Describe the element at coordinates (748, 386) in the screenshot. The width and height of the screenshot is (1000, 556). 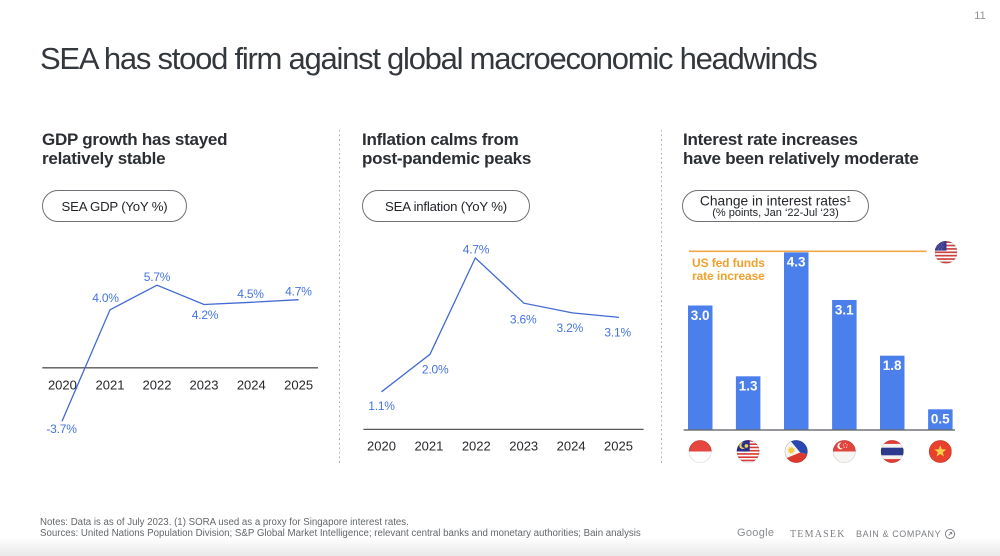
I see `svg-text: 1.3` at that location.